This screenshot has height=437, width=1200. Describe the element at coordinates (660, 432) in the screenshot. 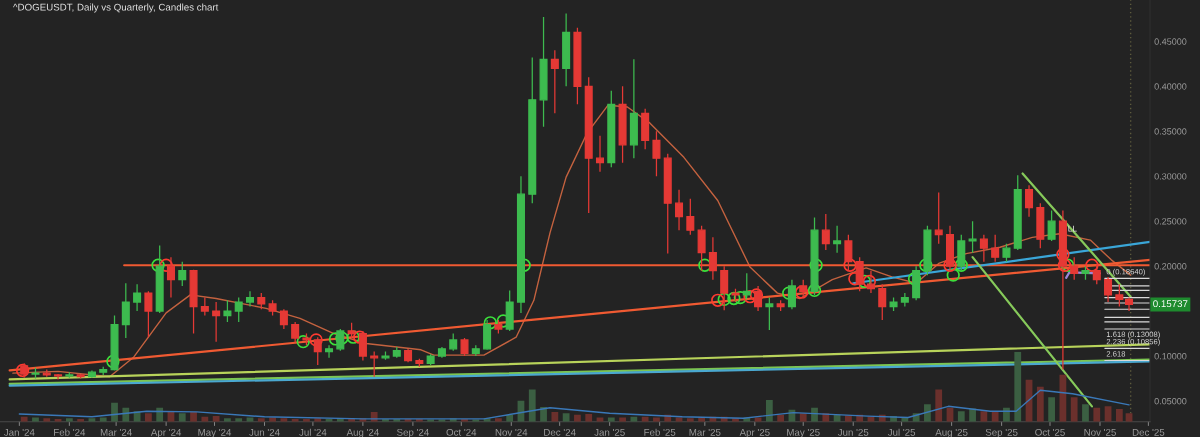

I see `x-tick-label: Feb '25` at that location.